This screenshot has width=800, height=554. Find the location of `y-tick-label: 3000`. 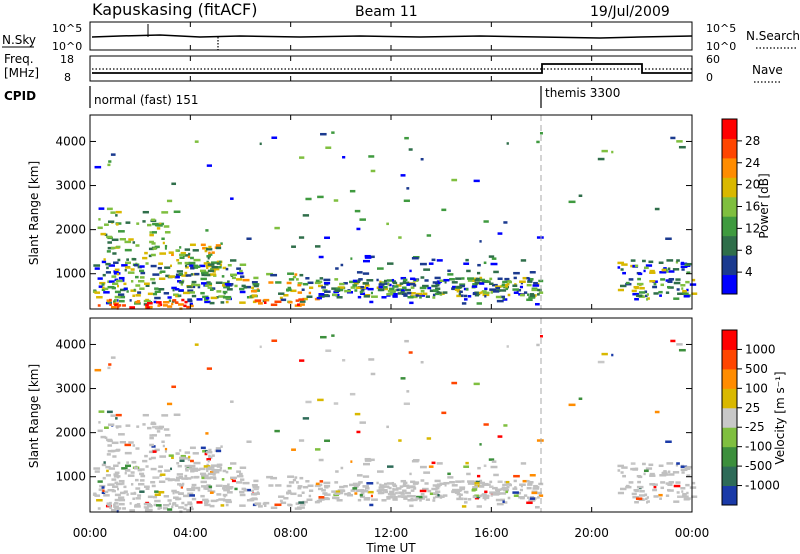

y-tick-label: 3000 is located at coordinates (70, 389).